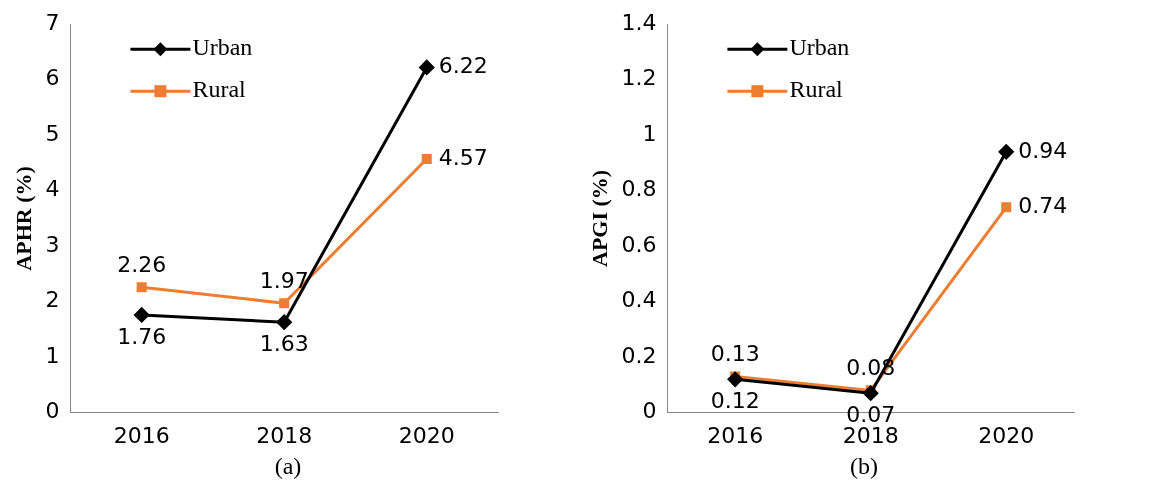 Image resolution: width=1152 pixels, height=503 pixels. I want to click on x-tick-label: 2018, so click(284, 435).